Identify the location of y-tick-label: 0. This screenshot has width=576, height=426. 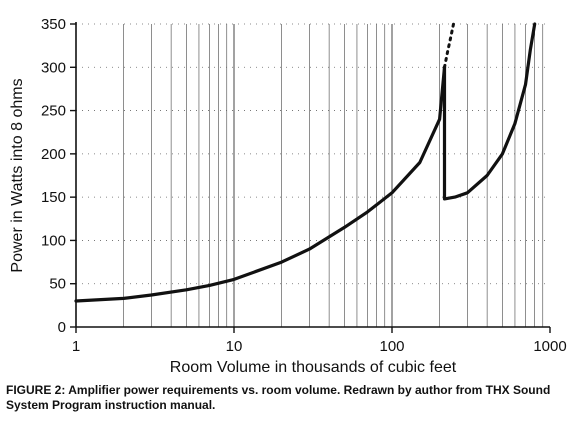
(62, 327).